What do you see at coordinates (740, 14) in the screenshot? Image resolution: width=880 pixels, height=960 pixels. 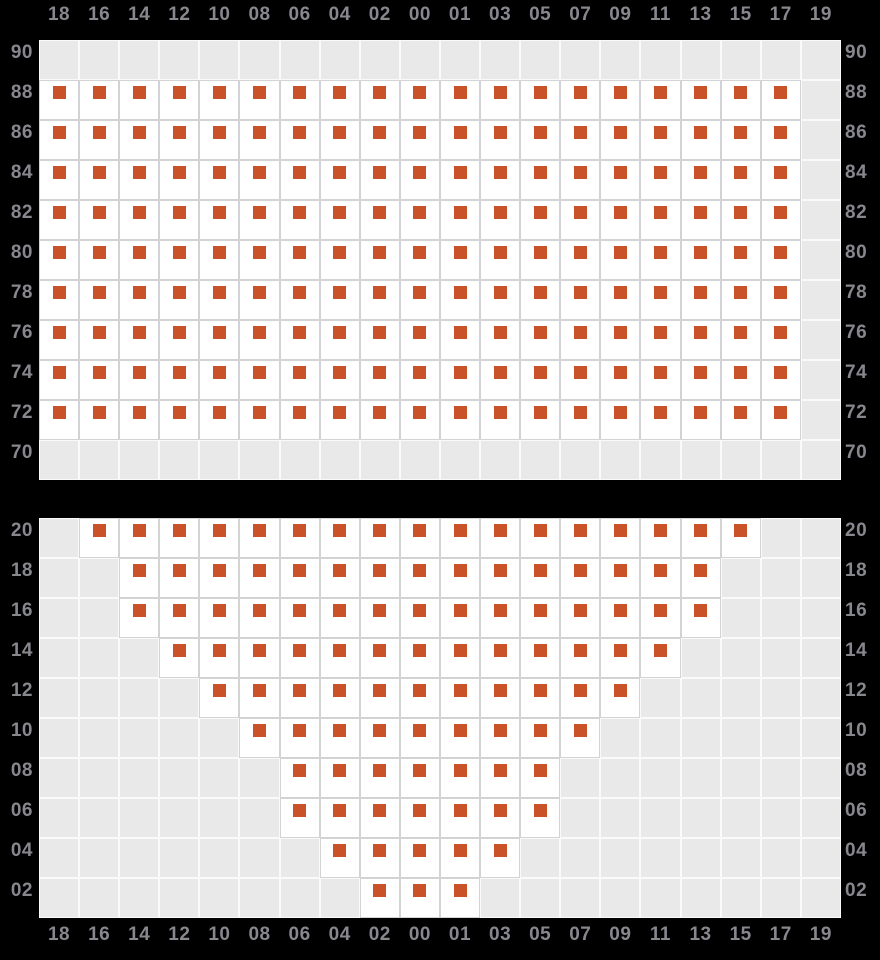 I see `column-label: 15` at bounding box center [740, 14].